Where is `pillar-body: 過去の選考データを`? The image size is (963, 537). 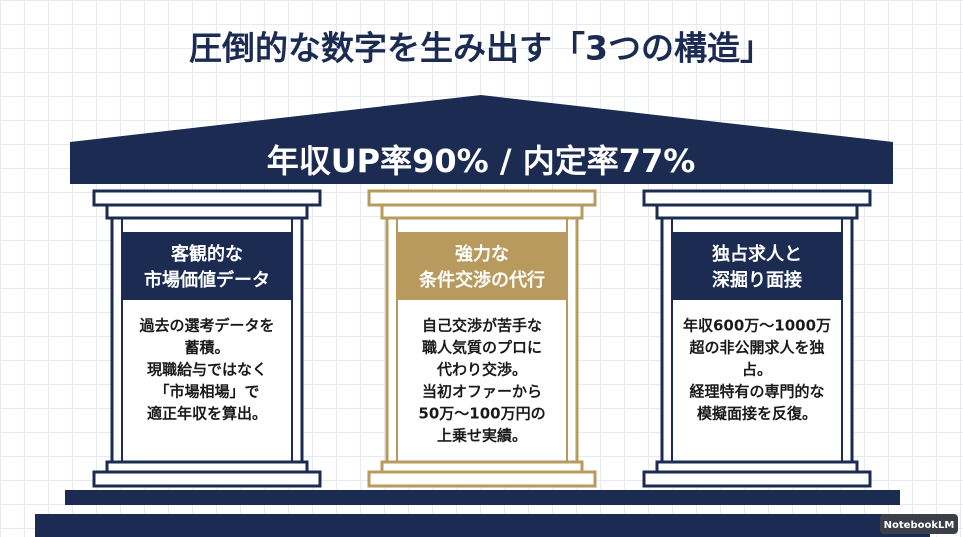 pillar-body: 過去の選考データを is located at coordinates (206, 326).